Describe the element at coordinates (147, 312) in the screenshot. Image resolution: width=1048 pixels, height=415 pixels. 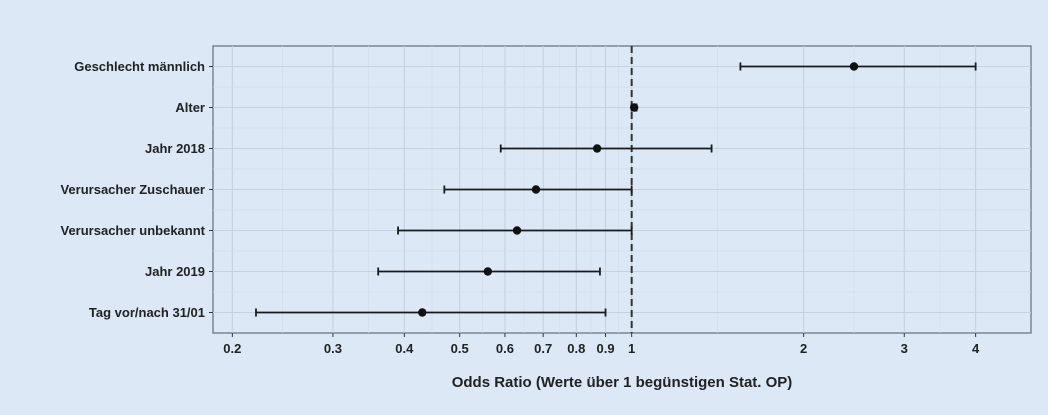
I see `category-label: Tag vor/nach 31/01` at that location.